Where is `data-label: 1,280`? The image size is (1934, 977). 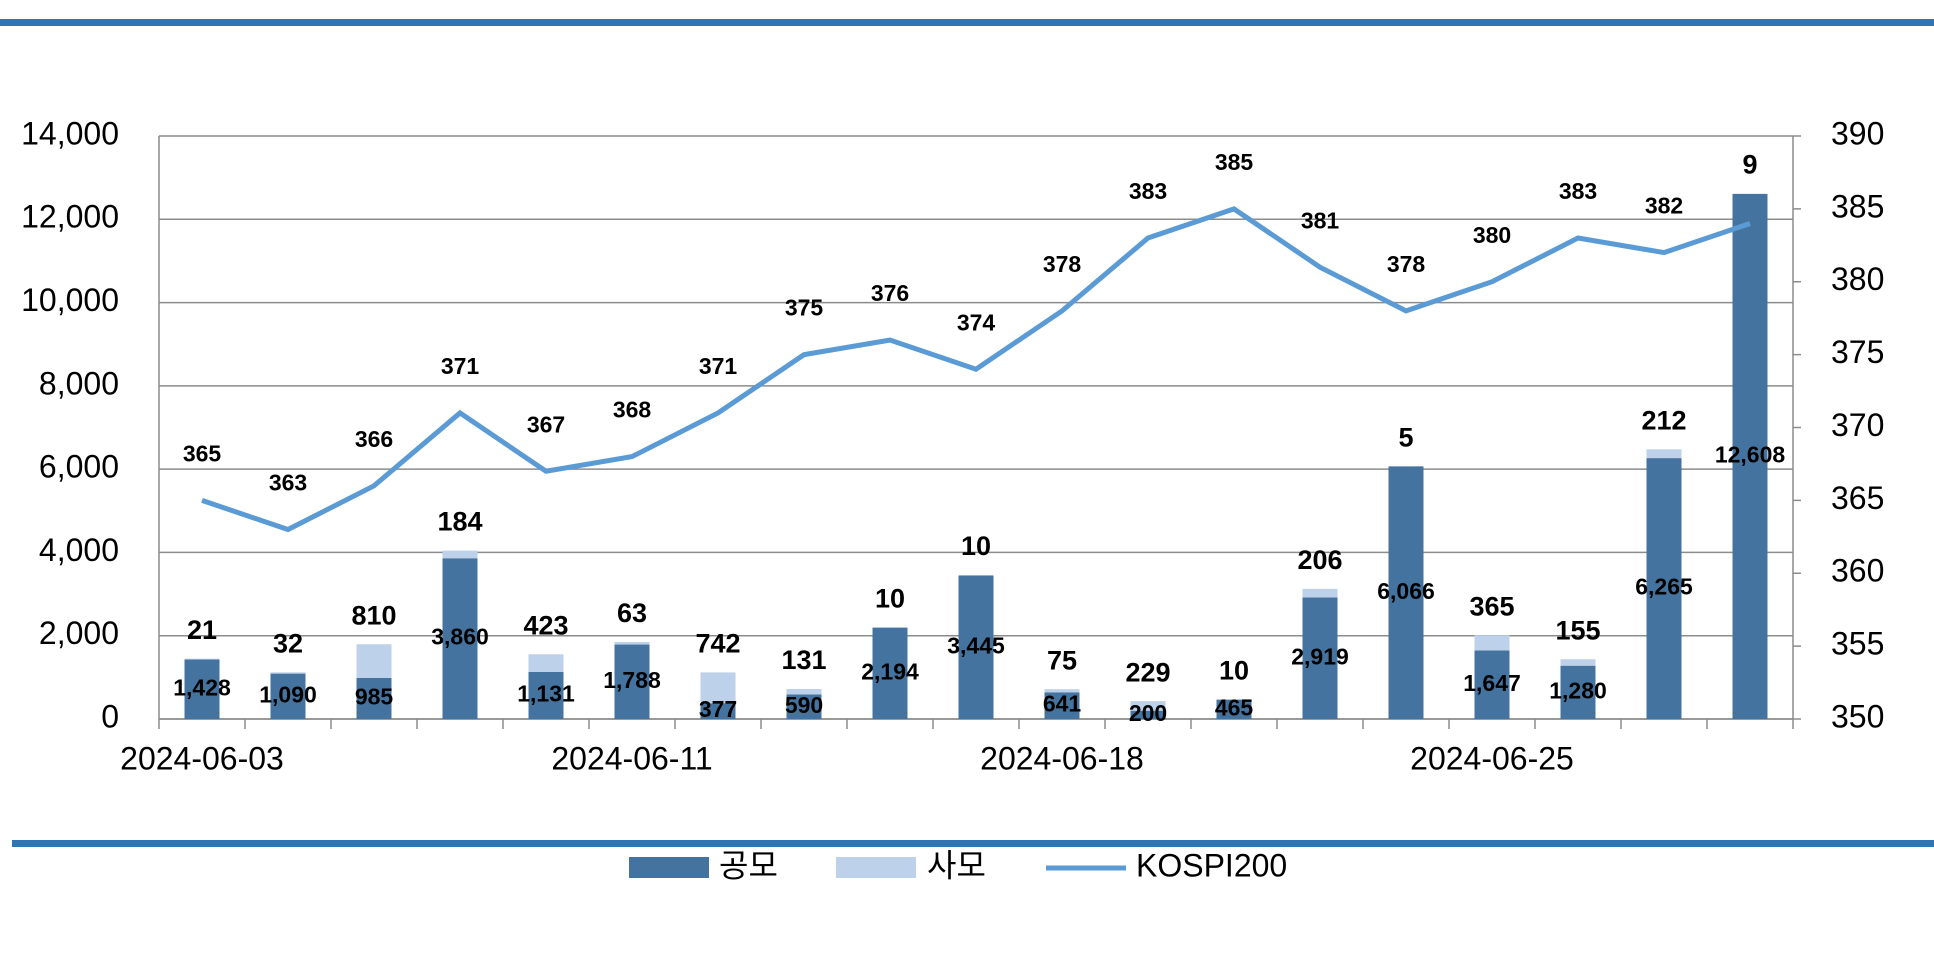 data-label: 1,280 is located at coordinates (1578, 690).